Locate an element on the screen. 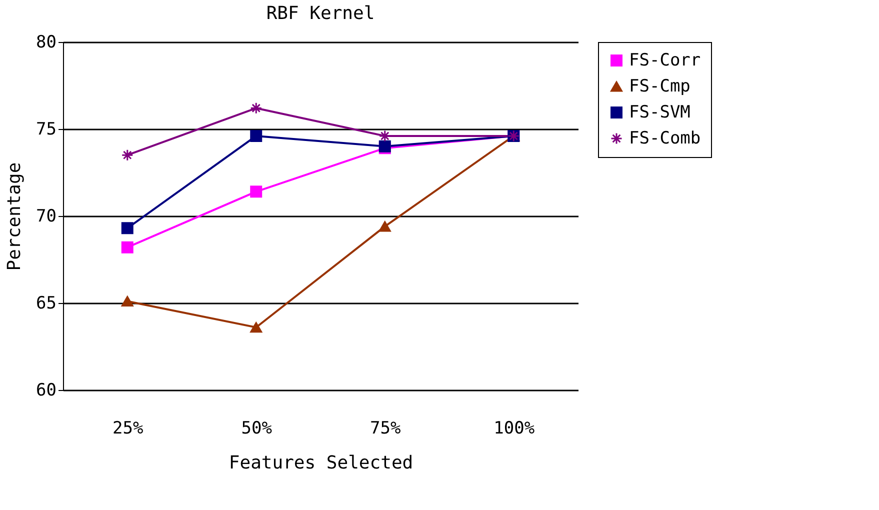  y-tick-label: 70 is located at coordinates (46, 216).